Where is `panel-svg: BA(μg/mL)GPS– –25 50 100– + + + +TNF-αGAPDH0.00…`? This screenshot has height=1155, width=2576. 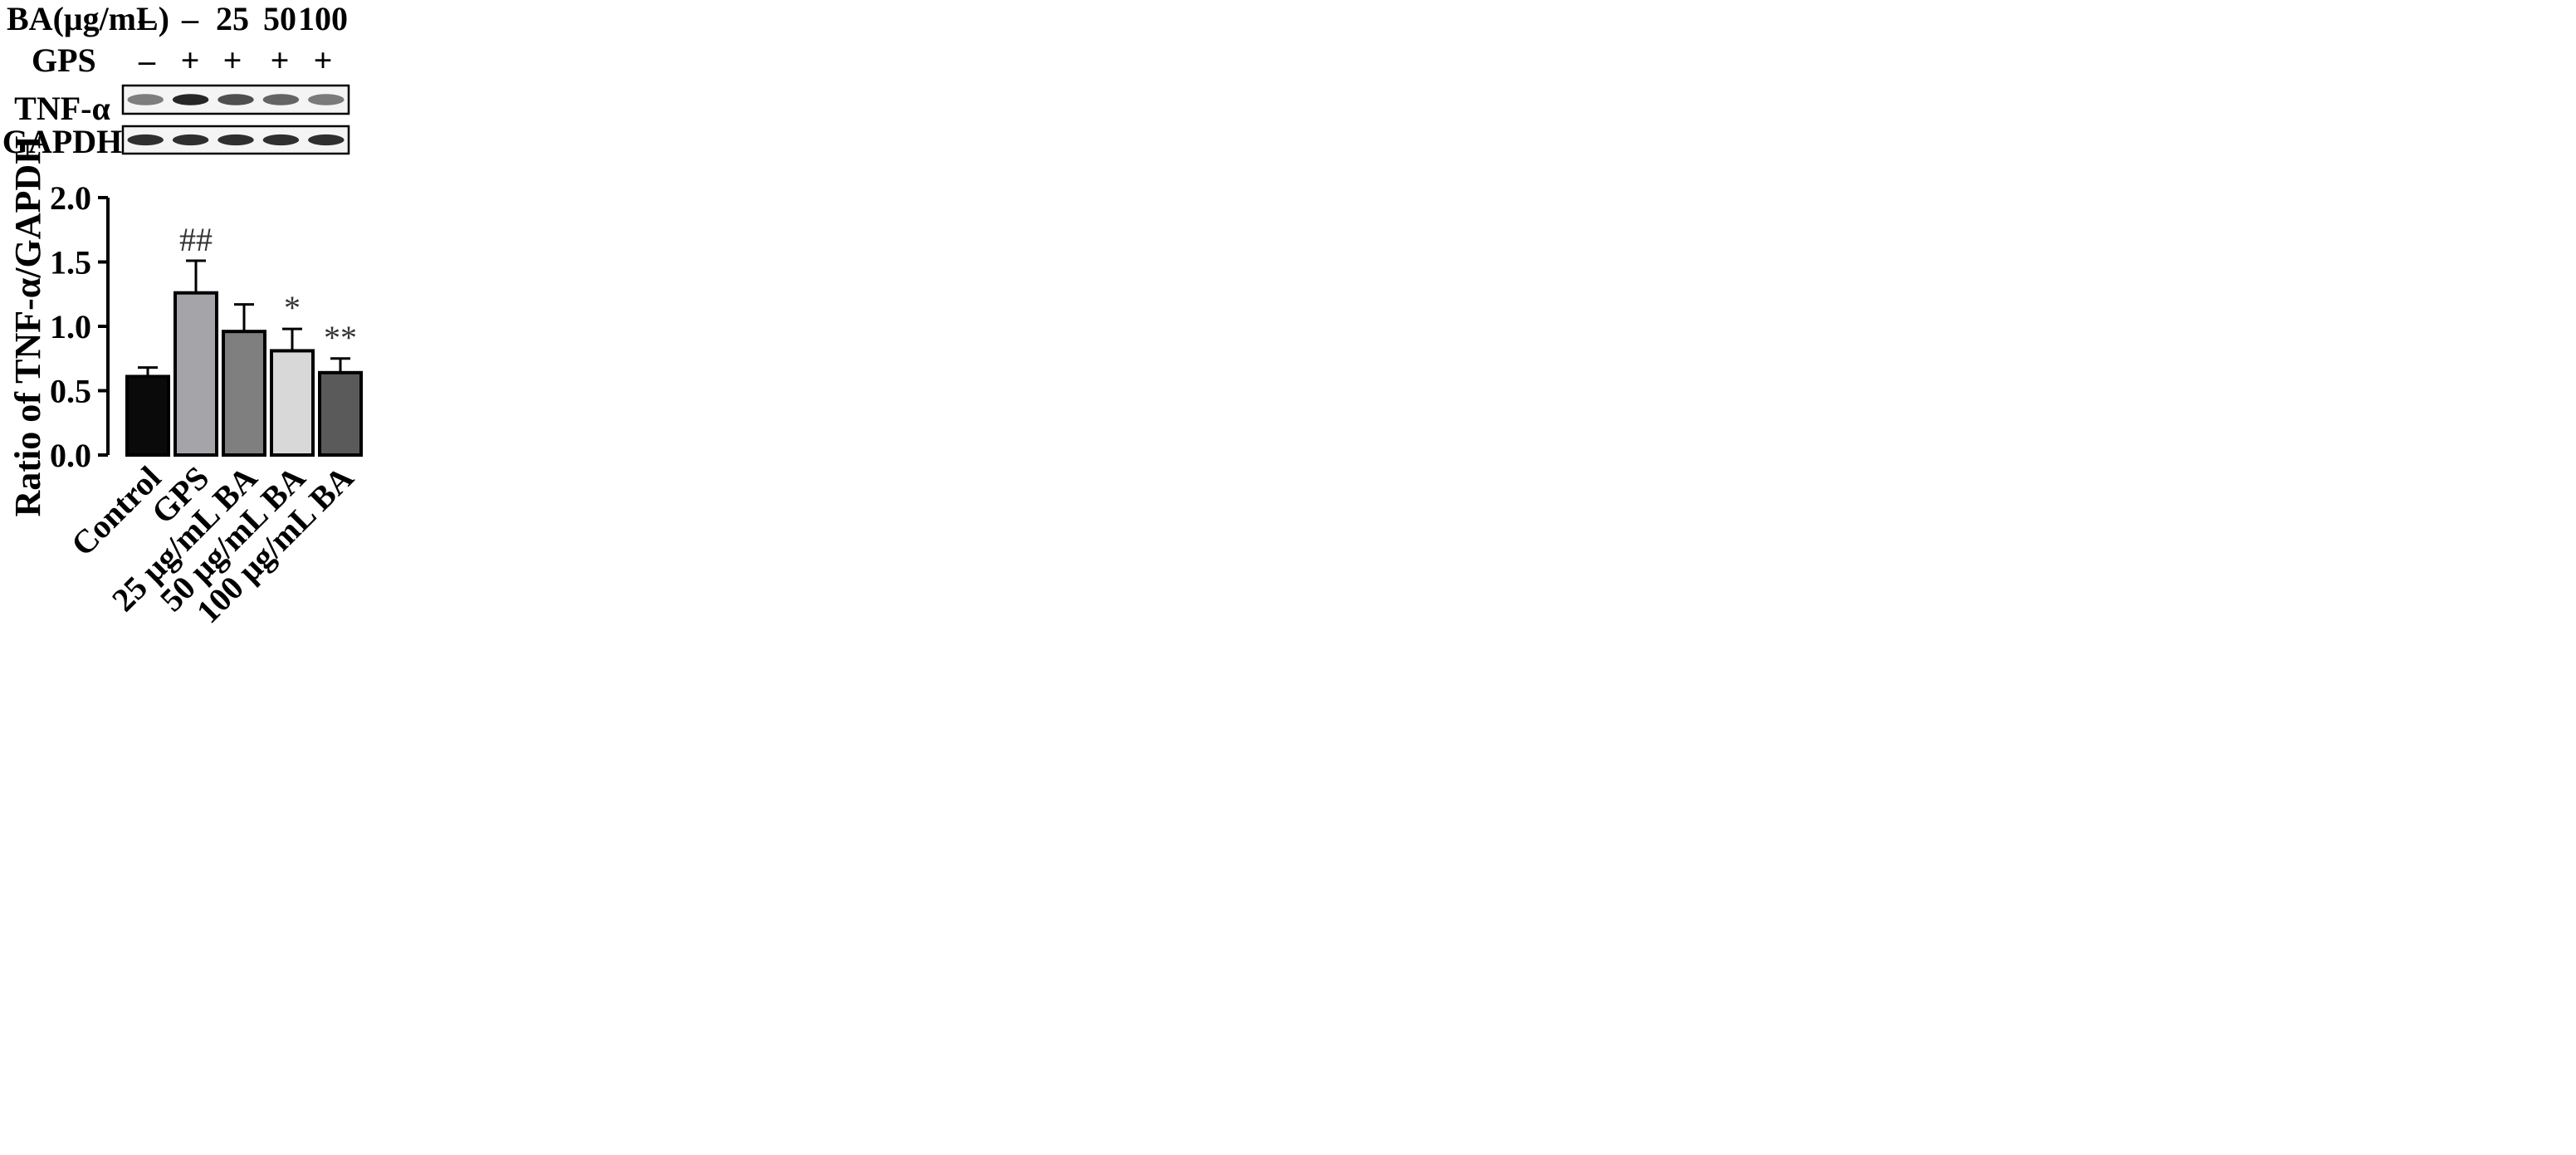
panel-svg: BA(μg/mL)GPS– –25 50 100– + + + +TNF-αGAPDH0.00… is located at coordinates (182, 315).